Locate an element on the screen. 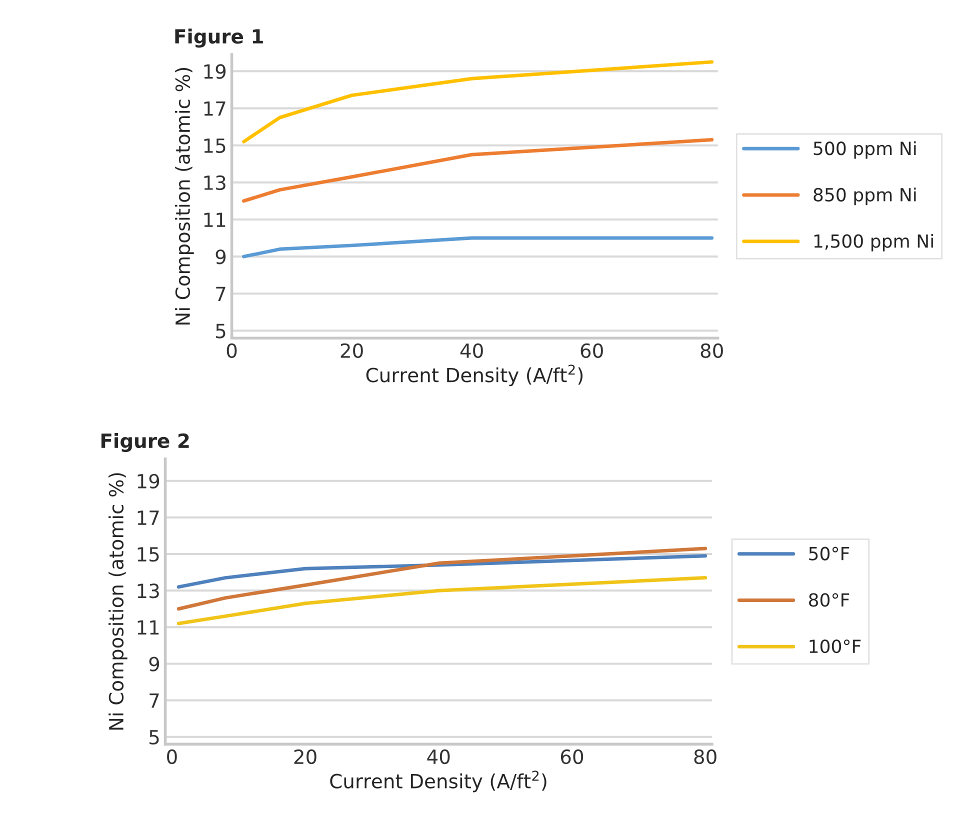  legend-label: 500 ppm Ni is located at coordinates (865, 150).